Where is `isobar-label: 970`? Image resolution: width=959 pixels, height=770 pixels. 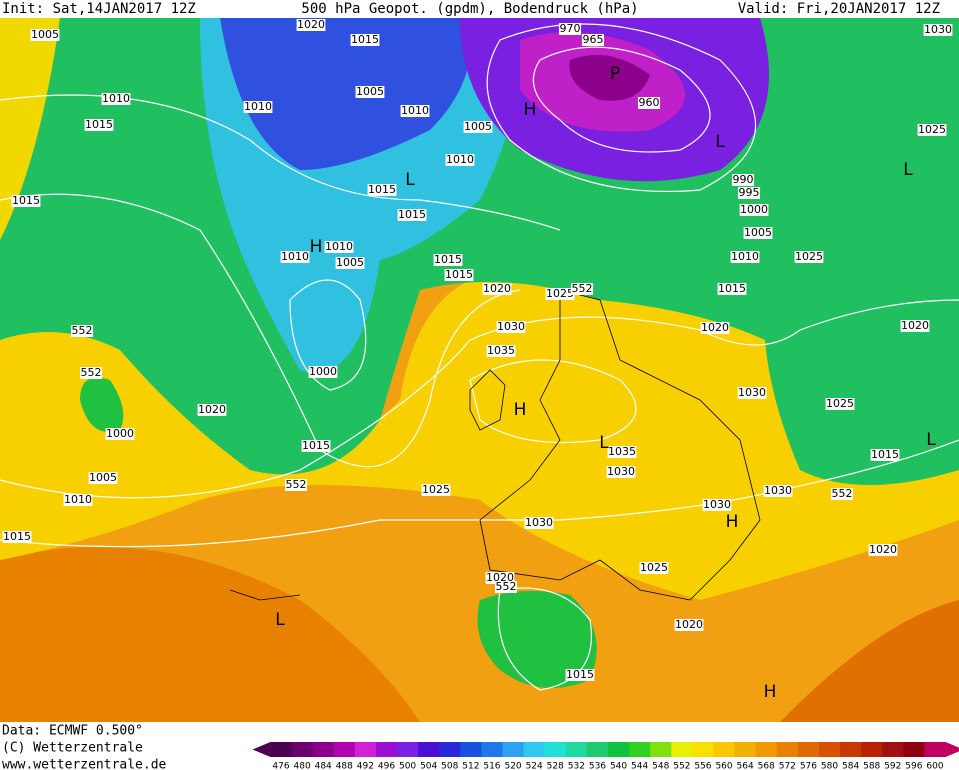 isobar-label: 970 is located at coordinates (570, 28).